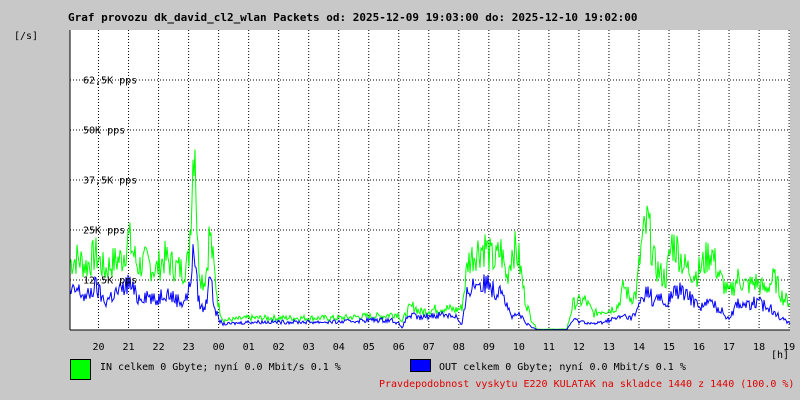 The image size is (800, 400). What do you see at coordinates (110, 281) in the screenshot?
I see `y-tick-label: 12,5K pps` at bounding box center [110, 281].